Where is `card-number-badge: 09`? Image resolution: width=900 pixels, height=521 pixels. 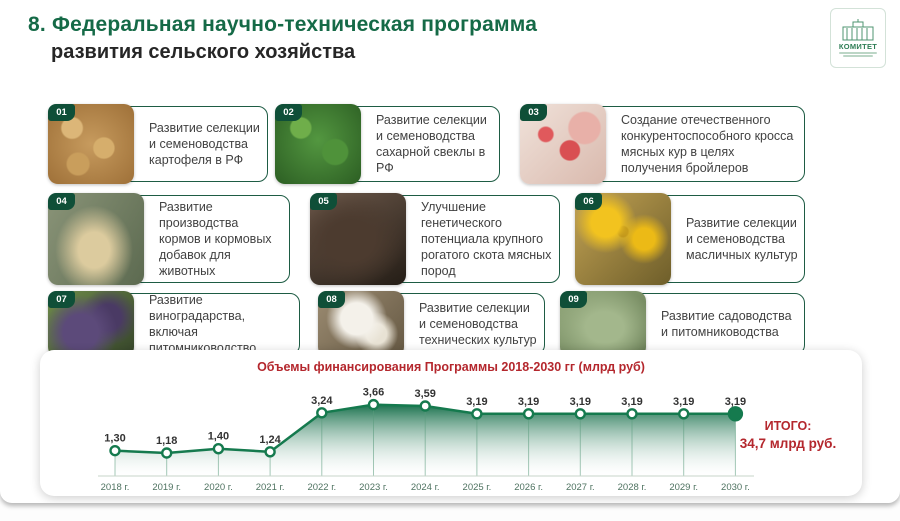 card-number-badge: 09 is located at coordinates (573, 299).